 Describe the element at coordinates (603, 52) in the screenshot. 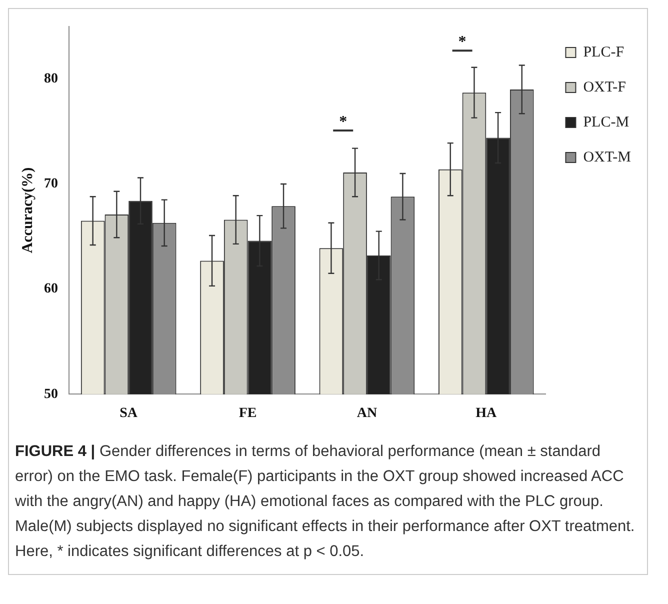

I see `legend-label: PLC-F` at that location.